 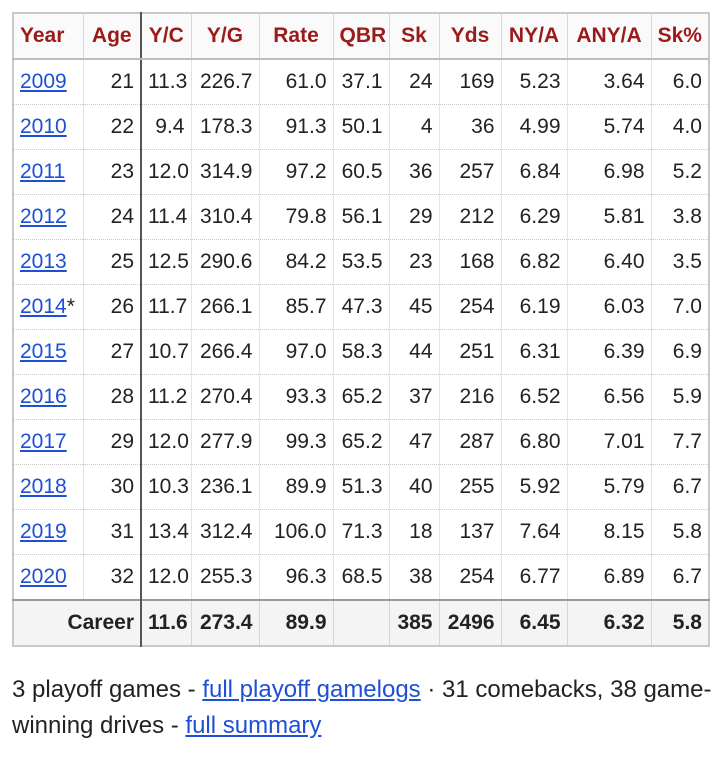 I want to click on anya-cell: 5.81, so click(x=608, y=217).